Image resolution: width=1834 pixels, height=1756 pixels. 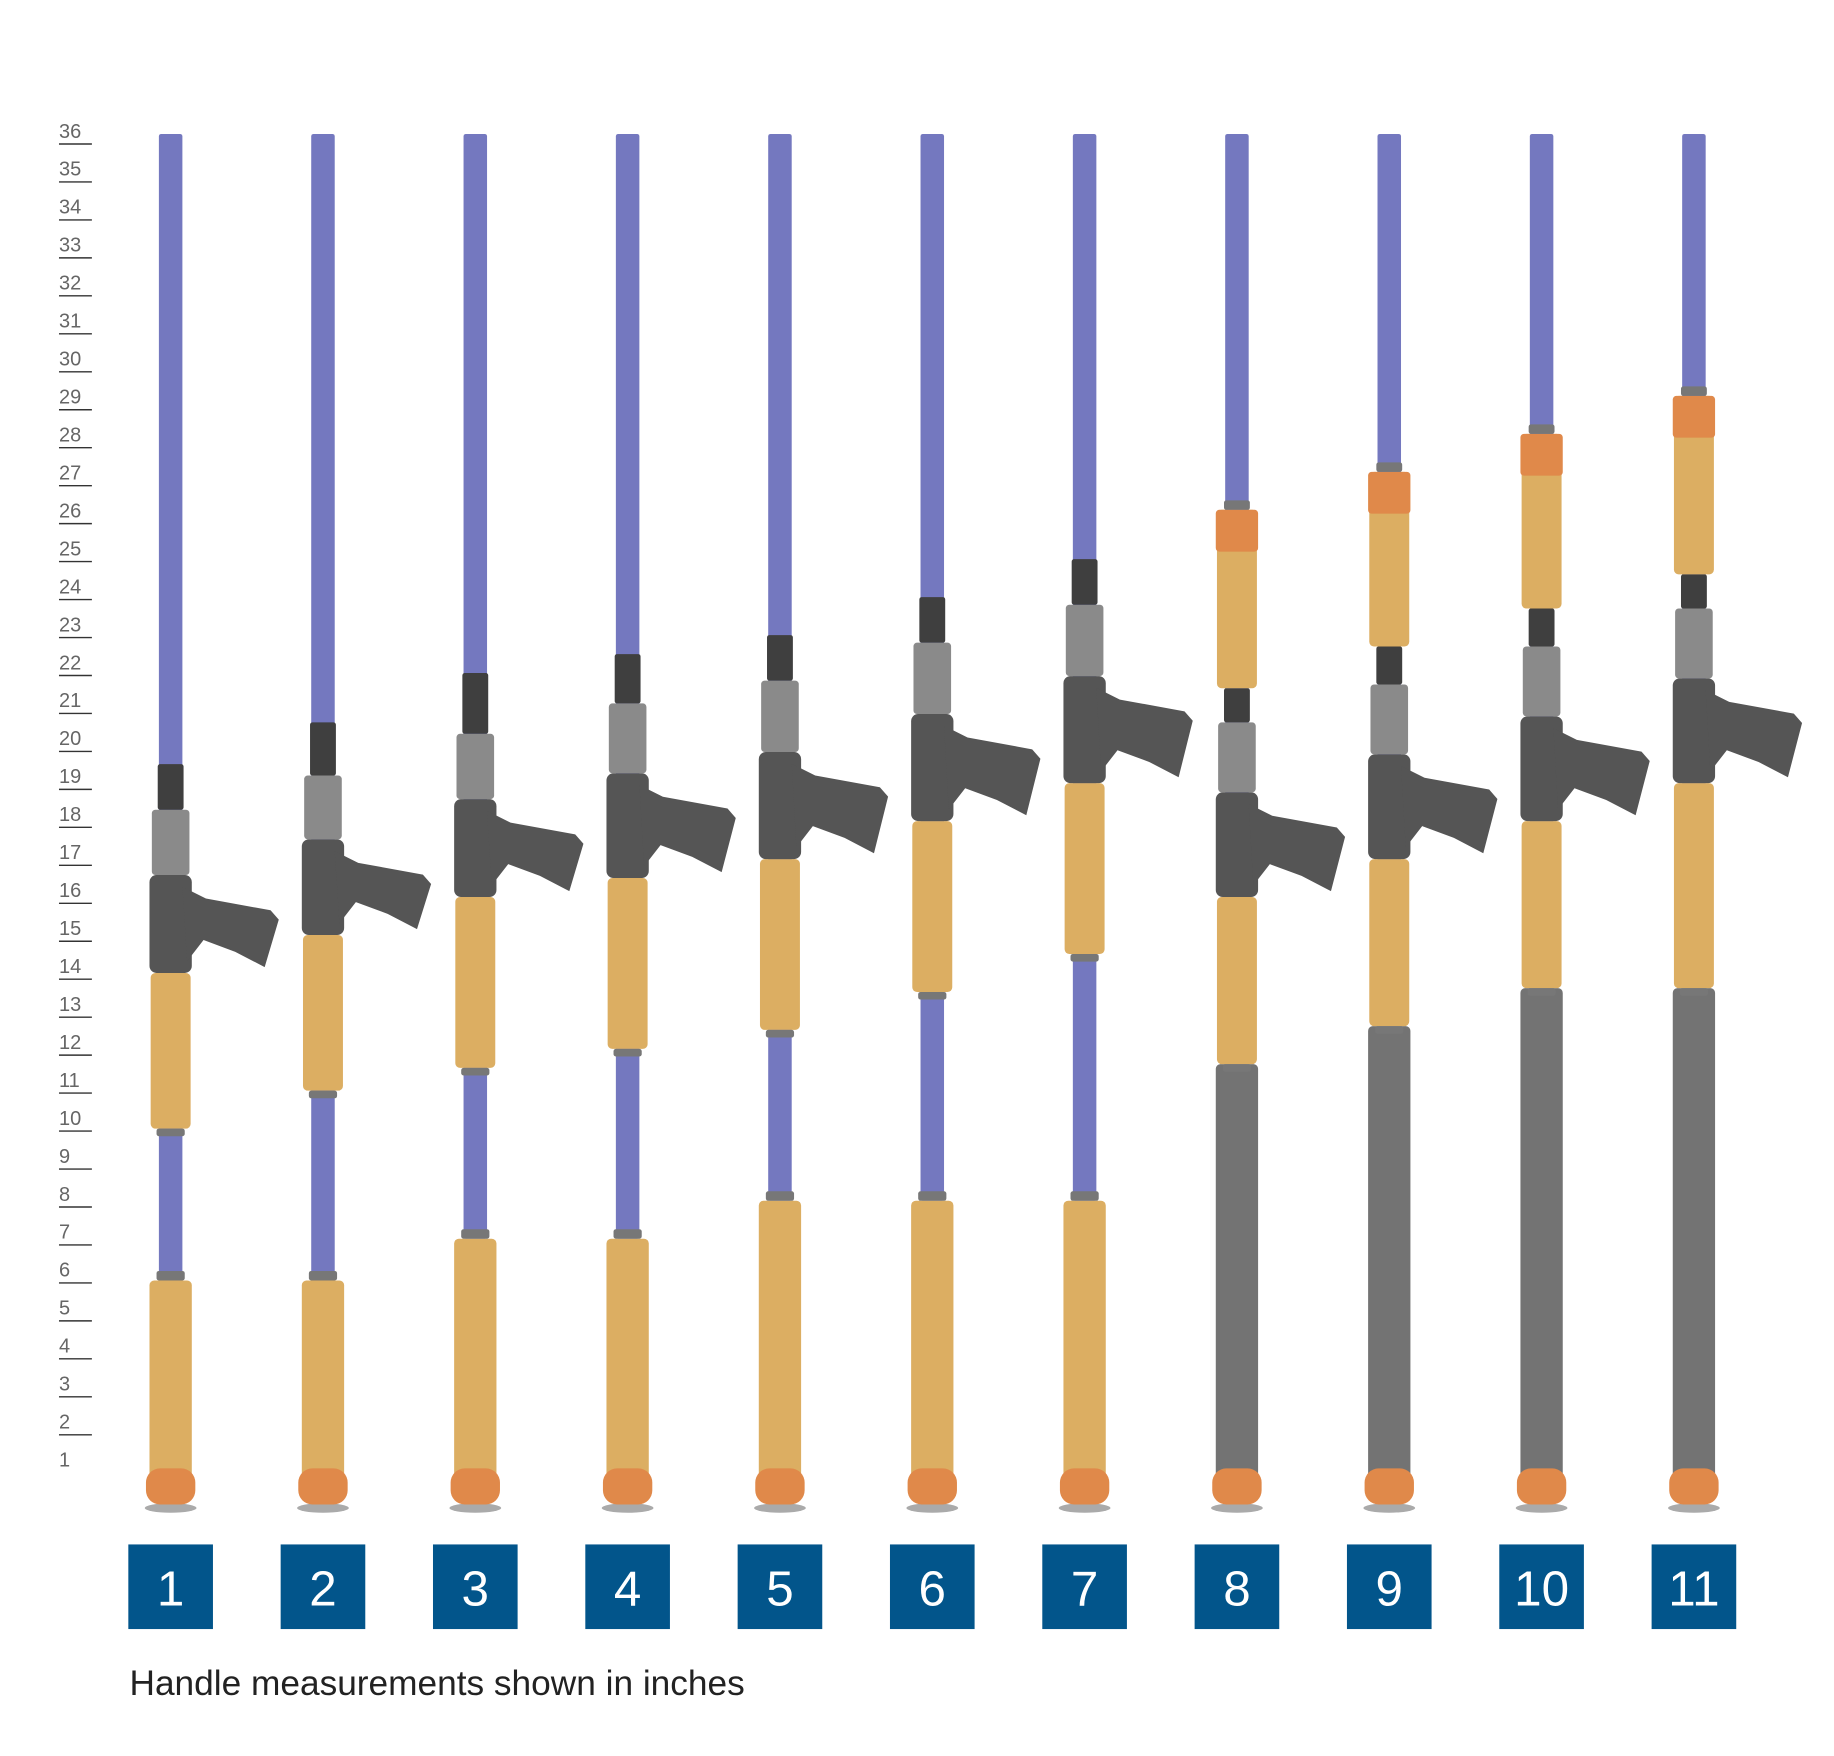 What do you see at coordinates (64, 1347) in the screenshot?
I see `ruler-tick-label: 4` at bounding box center [64, 1347].